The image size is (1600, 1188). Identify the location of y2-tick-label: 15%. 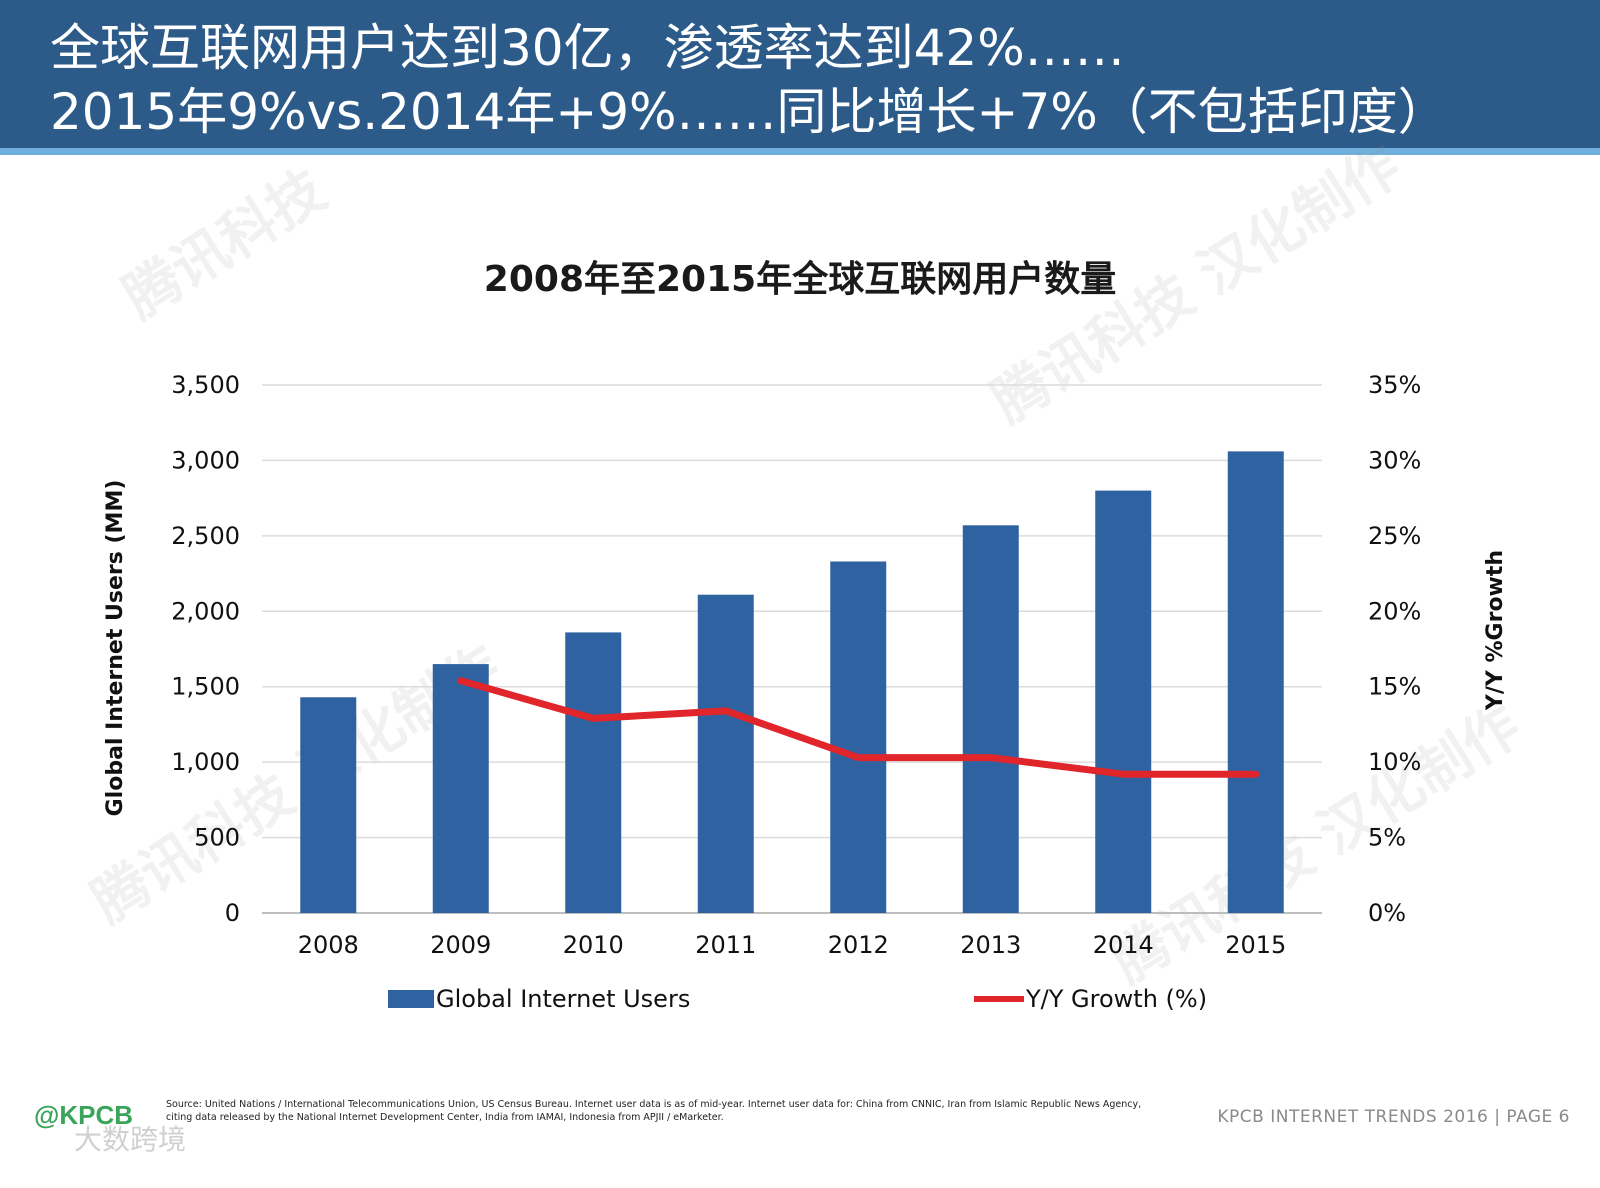
(1394, 687).